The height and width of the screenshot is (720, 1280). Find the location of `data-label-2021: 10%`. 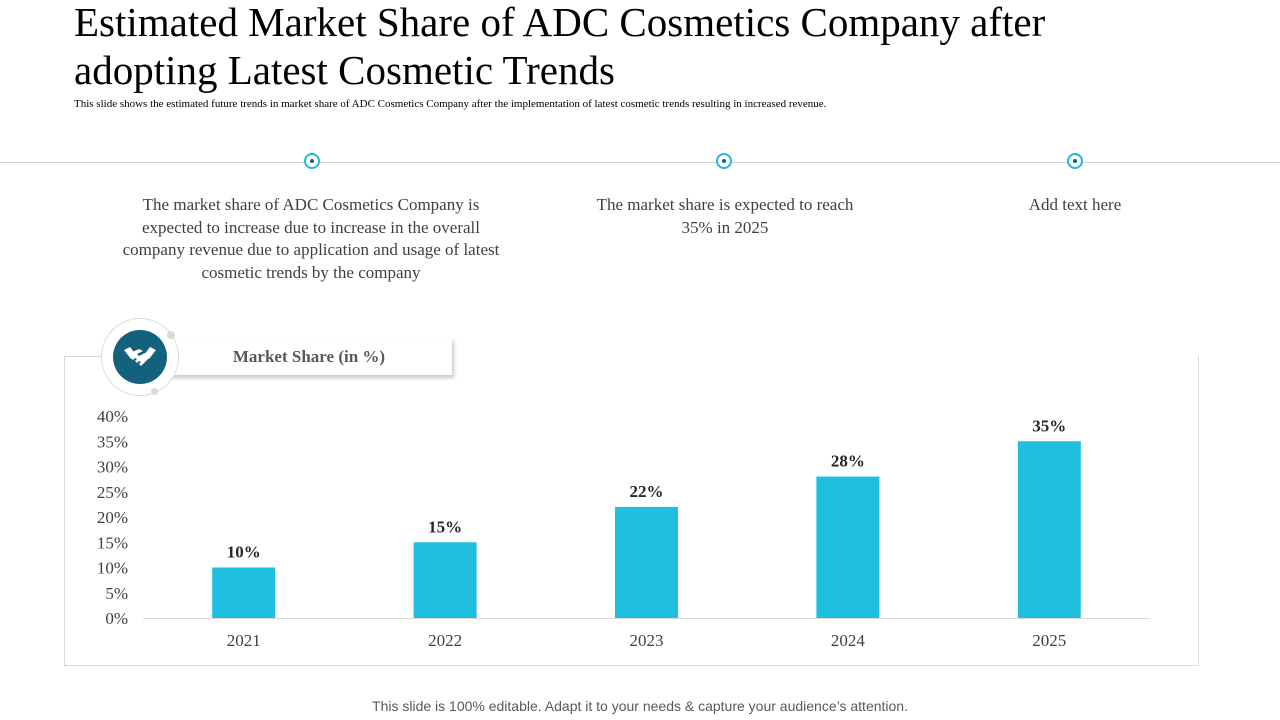

data-label-2021: 10% is located at coordinates (244, 552).